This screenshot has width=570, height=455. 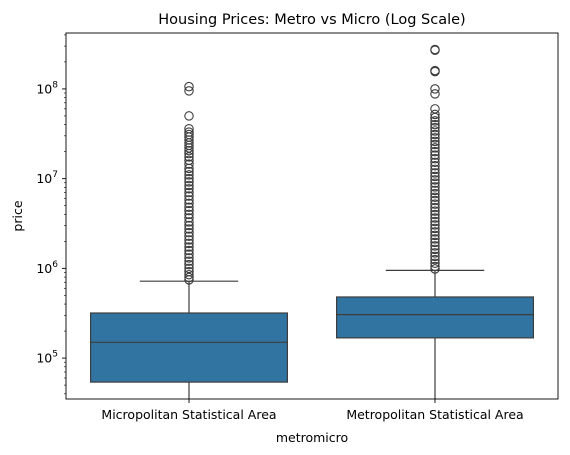 I want to click on x-tick-label: Micropolitan Statistical Area, so click(x=188, y=414).